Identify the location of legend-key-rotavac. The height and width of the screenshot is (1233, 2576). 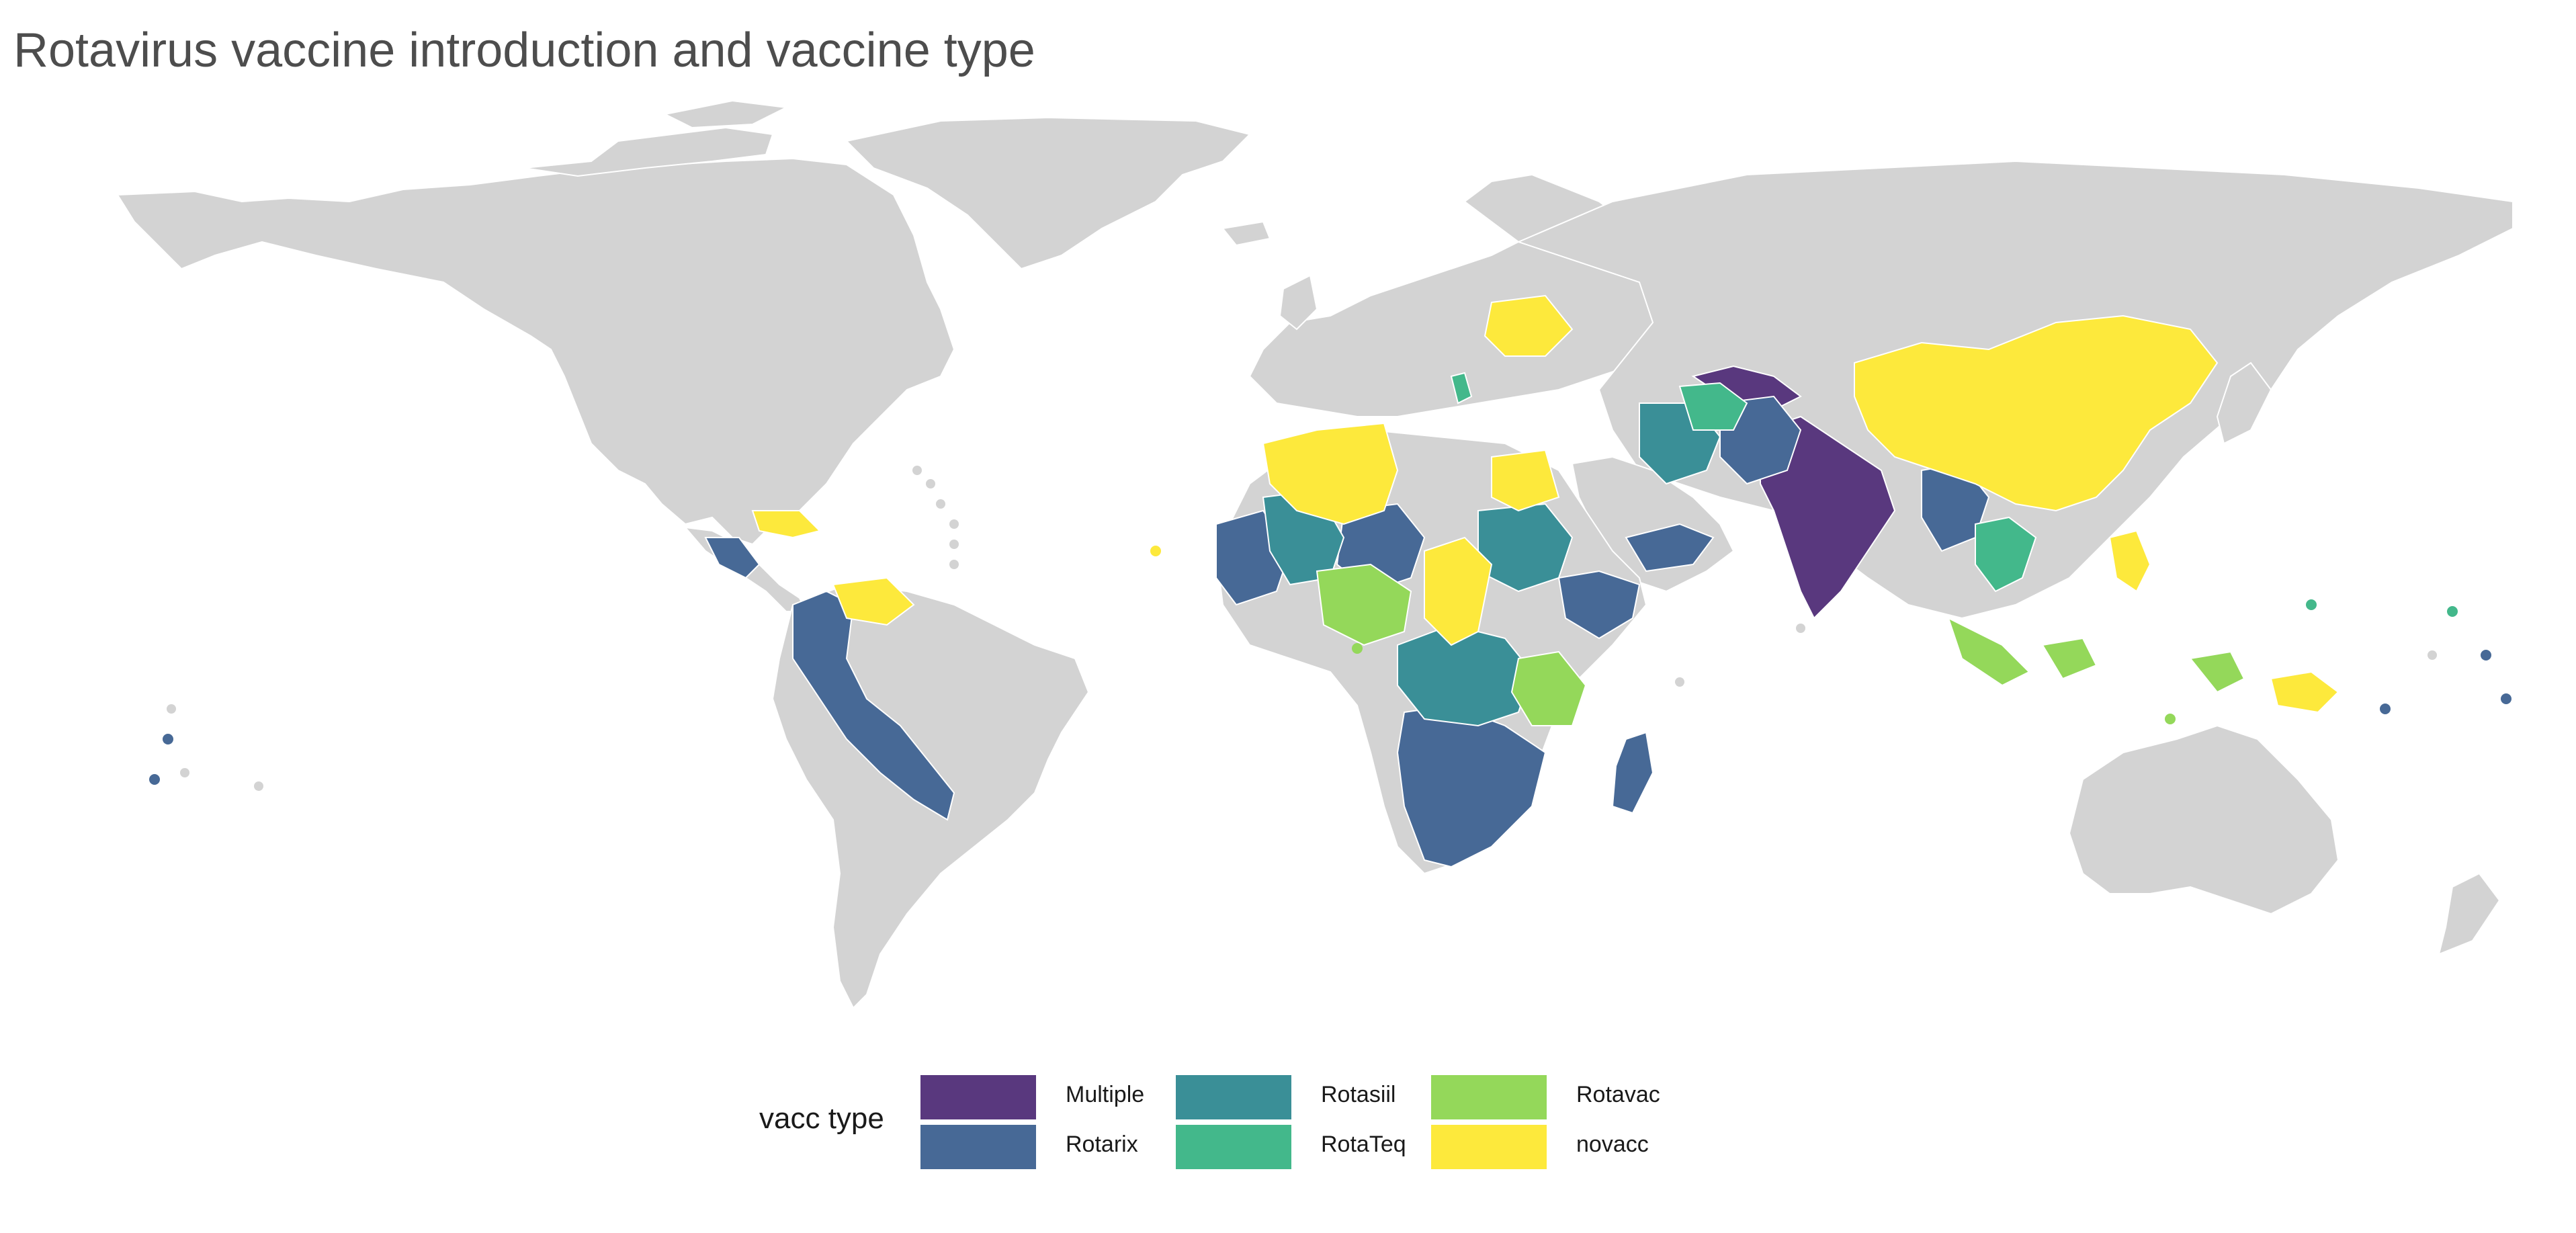
(1489, 1097).